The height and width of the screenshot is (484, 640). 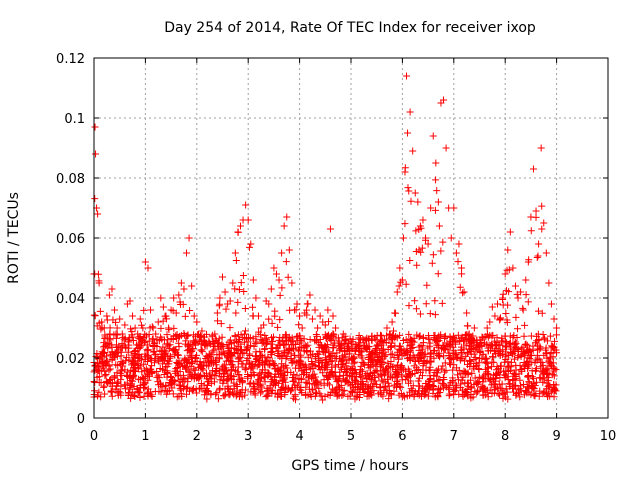 What do you see at coordinates (454, 436) in the screenshot?
I see `x-tick-label: 7` at bounding box center [454, 436].